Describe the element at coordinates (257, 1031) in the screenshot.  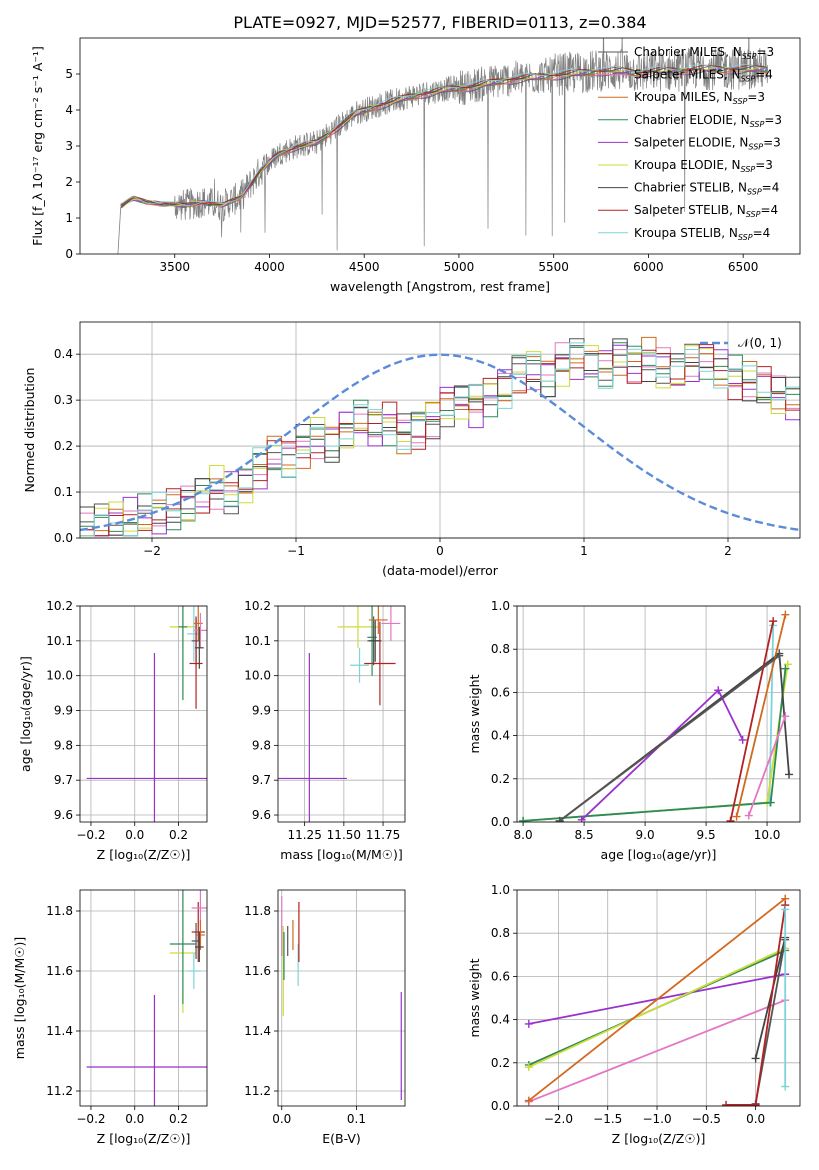
I see `y-tick-label: 11.4` at that location.